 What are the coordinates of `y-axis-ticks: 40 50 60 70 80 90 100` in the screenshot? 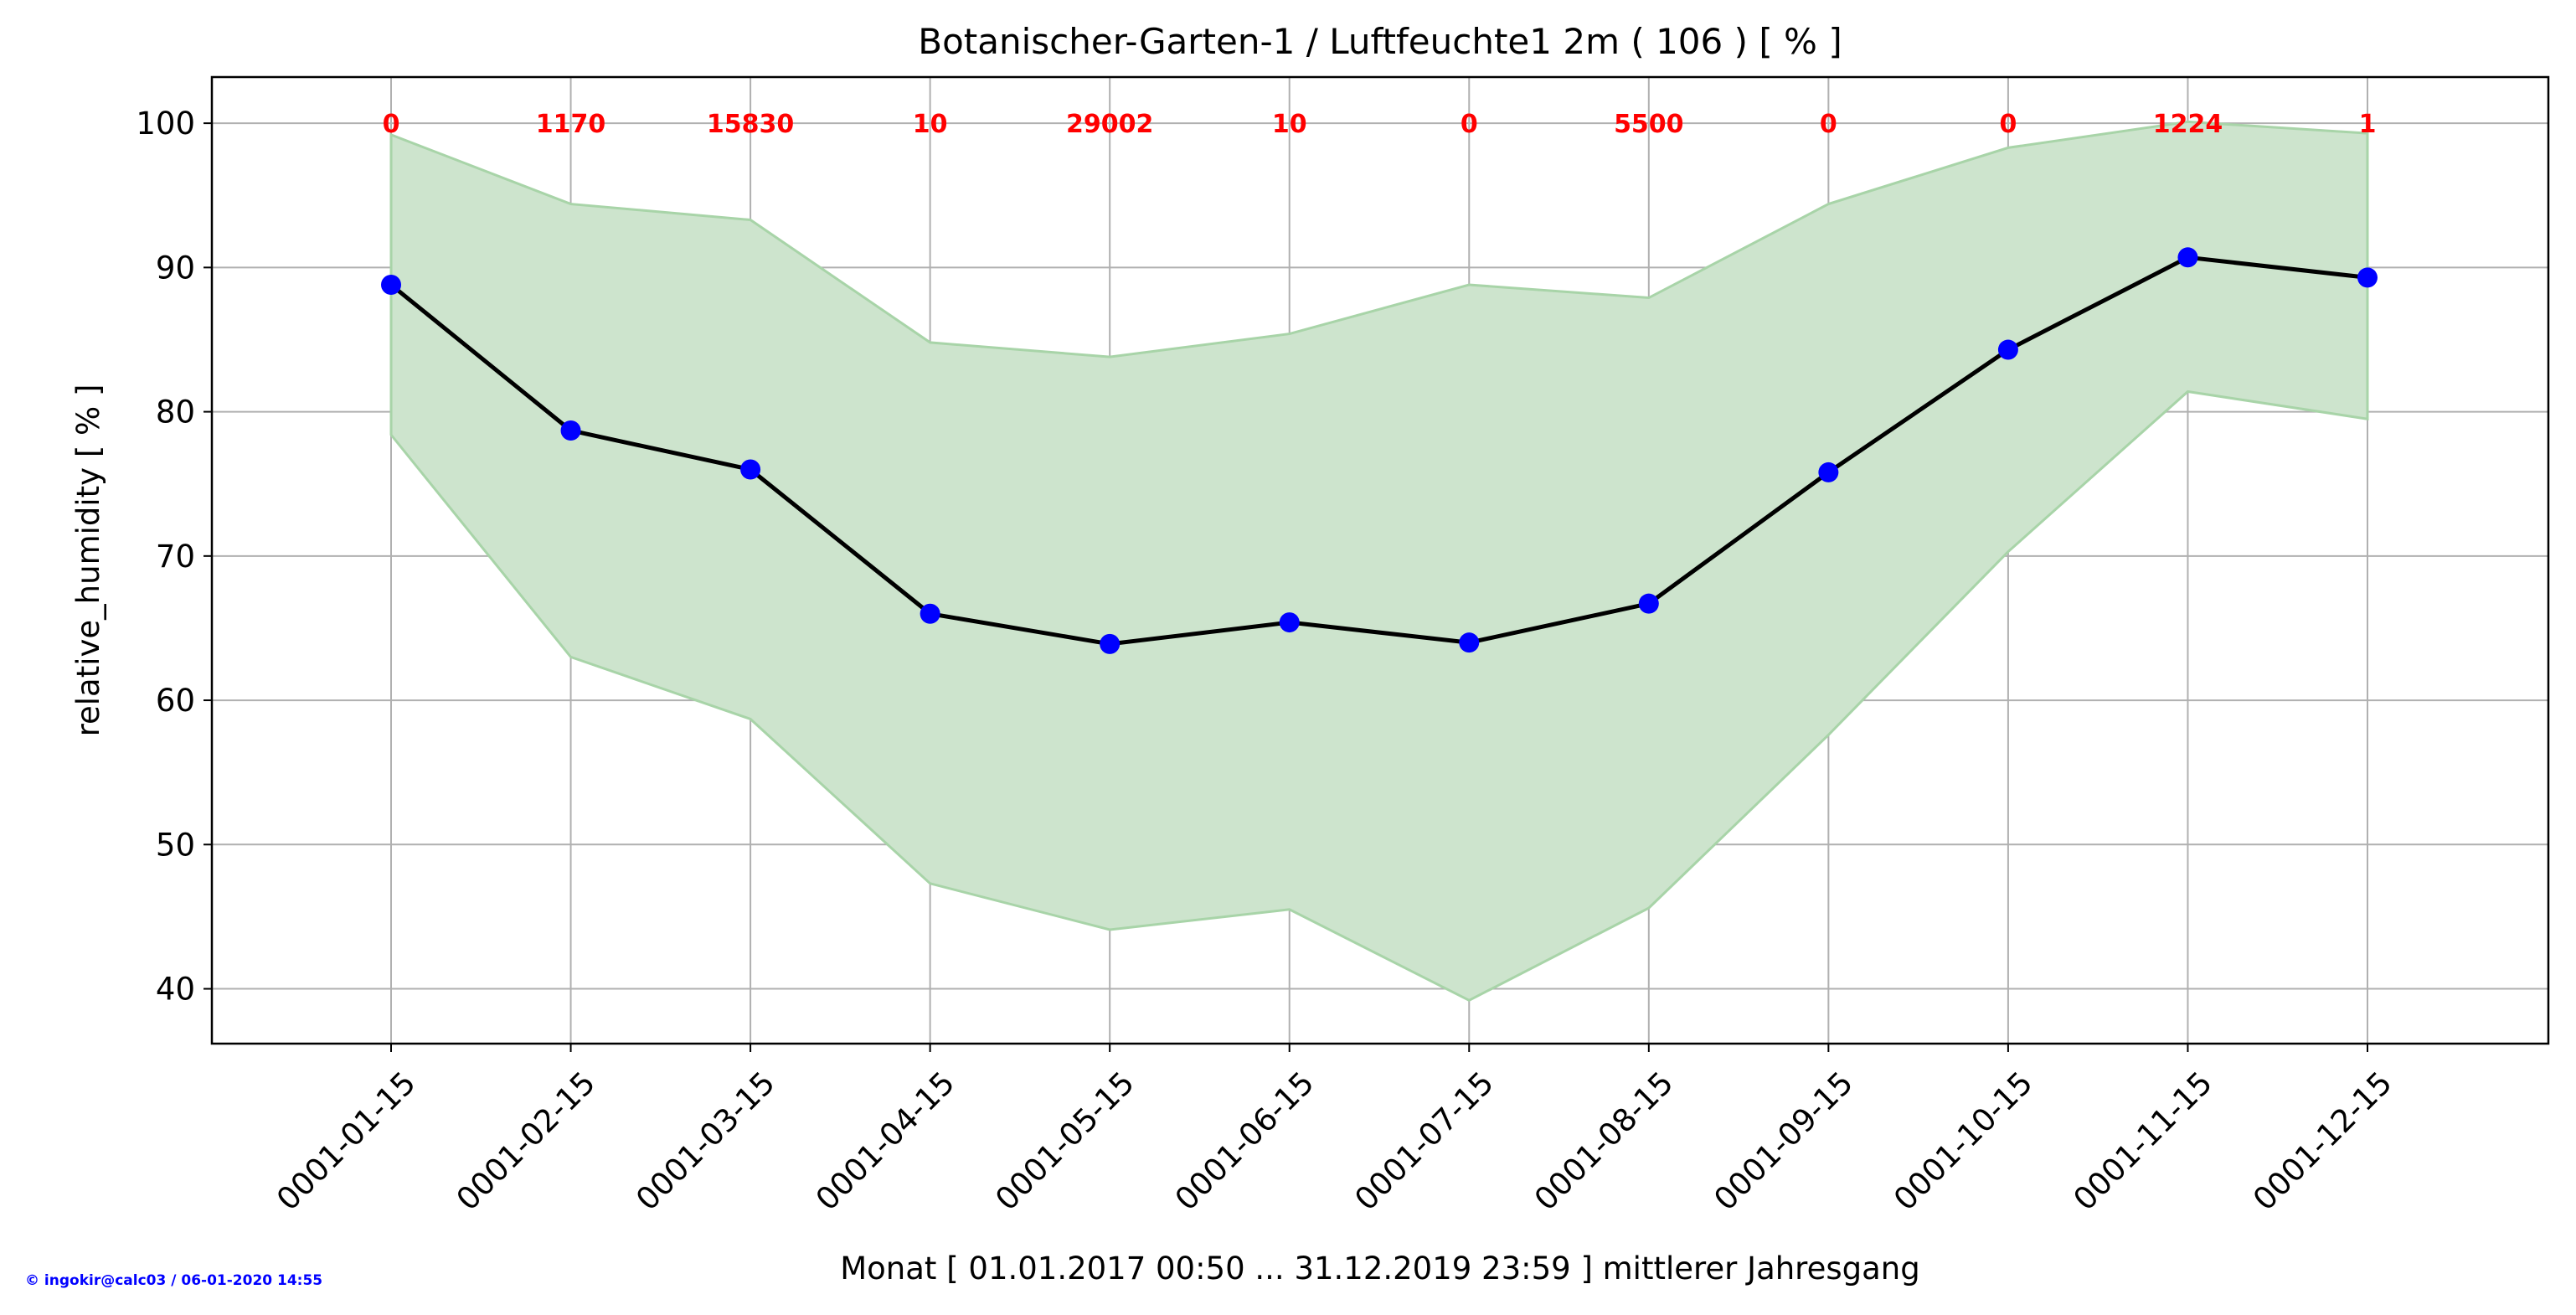 It's located at (174, 557).